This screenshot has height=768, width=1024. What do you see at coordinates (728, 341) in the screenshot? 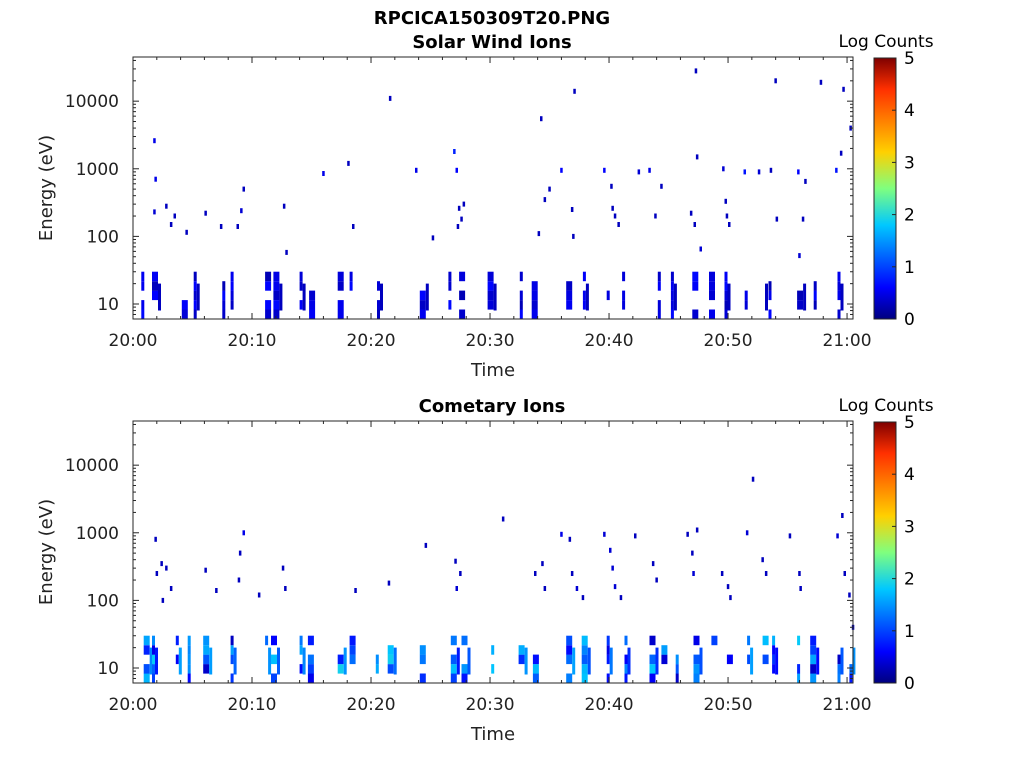
I see `x-tick-label: 20:50` at bounding box center [728, 341].